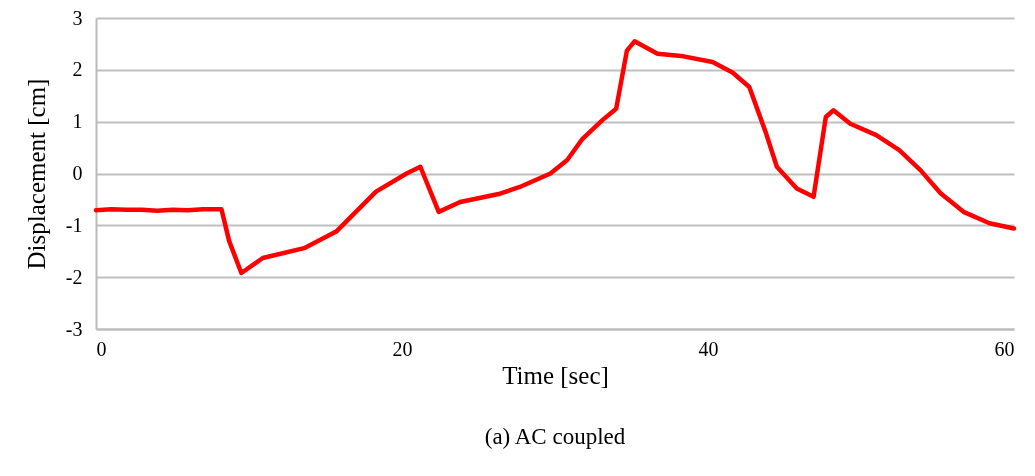 This screenshot has height=476, width=1035. What do you see at coordinates (1004, 348) in the screenshot?
I see `x-tick-label: 60` at bounding box center [1004, 348].